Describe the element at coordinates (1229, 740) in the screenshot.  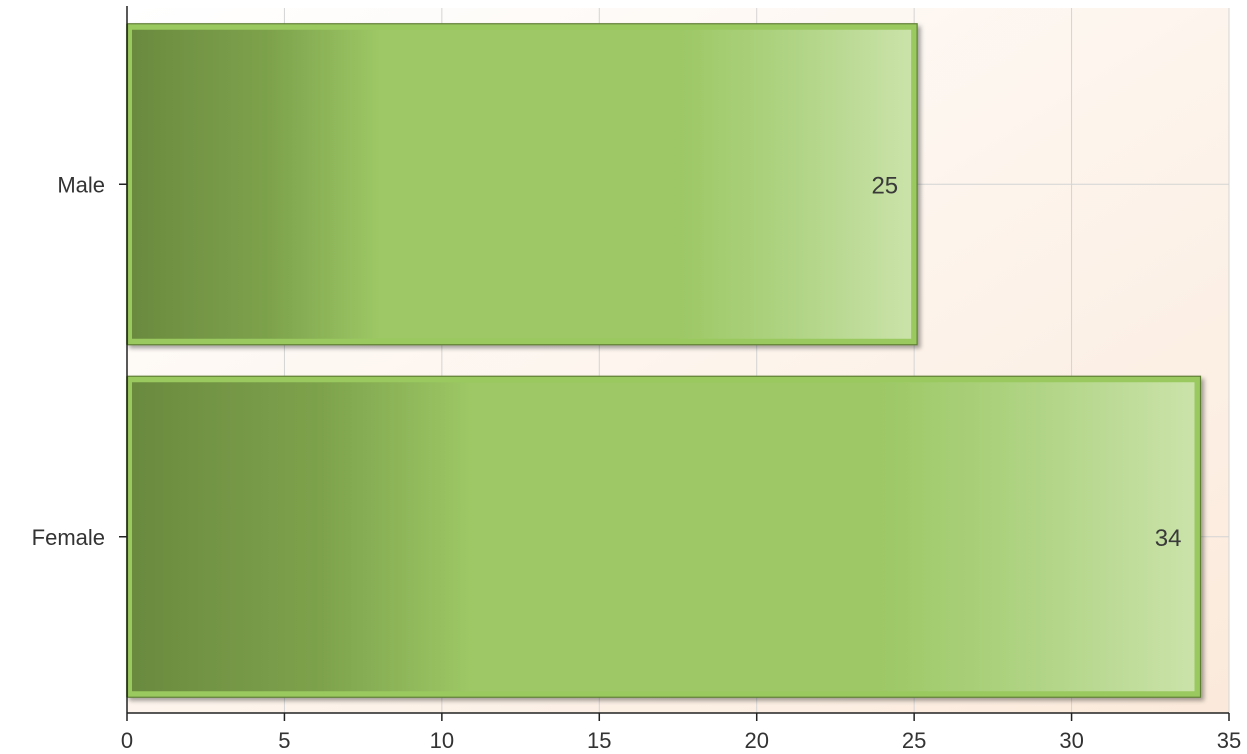
I see `x-tick-label-35: 35` at that location.